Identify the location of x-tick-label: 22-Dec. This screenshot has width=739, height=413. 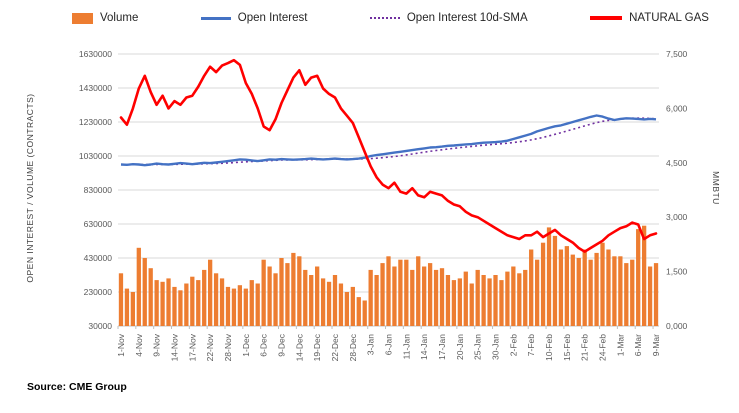
(335, 347).